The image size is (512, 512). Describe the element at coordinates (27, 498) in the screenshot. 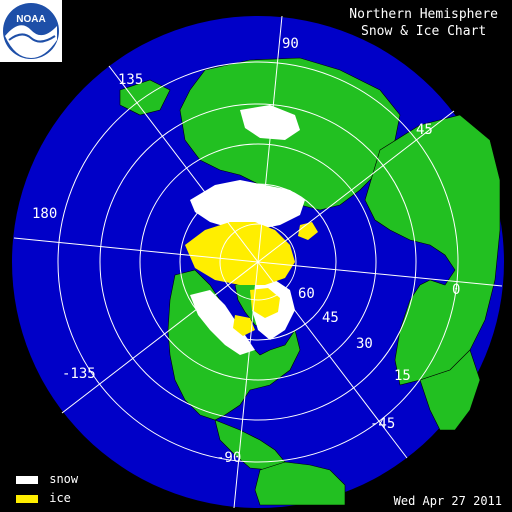

I see `legend-ice-swatch` at that location.